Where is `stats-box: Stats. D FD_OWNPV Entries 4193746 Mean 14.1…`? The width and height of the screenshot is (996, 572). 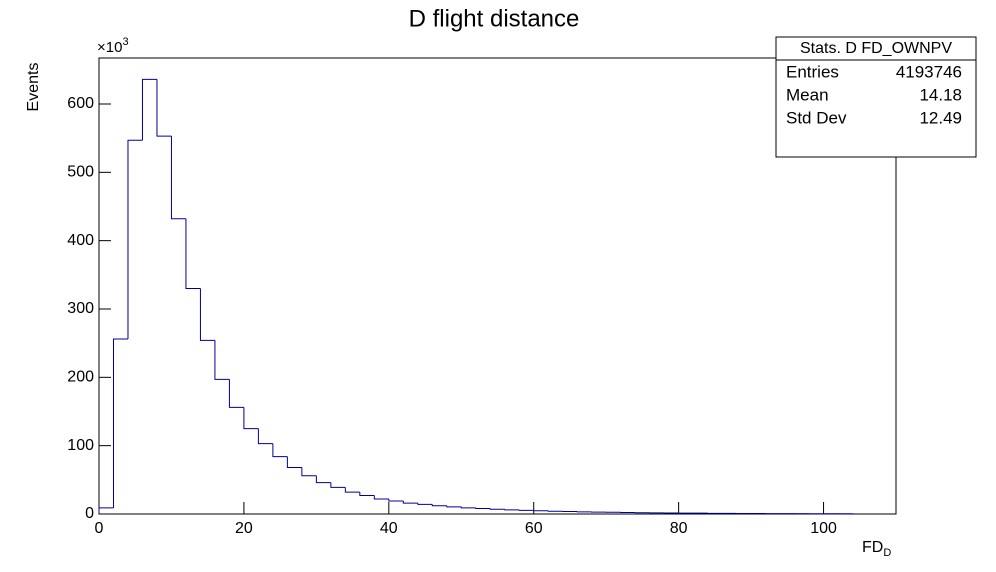
stats-box: Stats. D FD_OWNPV Entries 4193746 Mean 14.1… is located at coordinates (876, 97).